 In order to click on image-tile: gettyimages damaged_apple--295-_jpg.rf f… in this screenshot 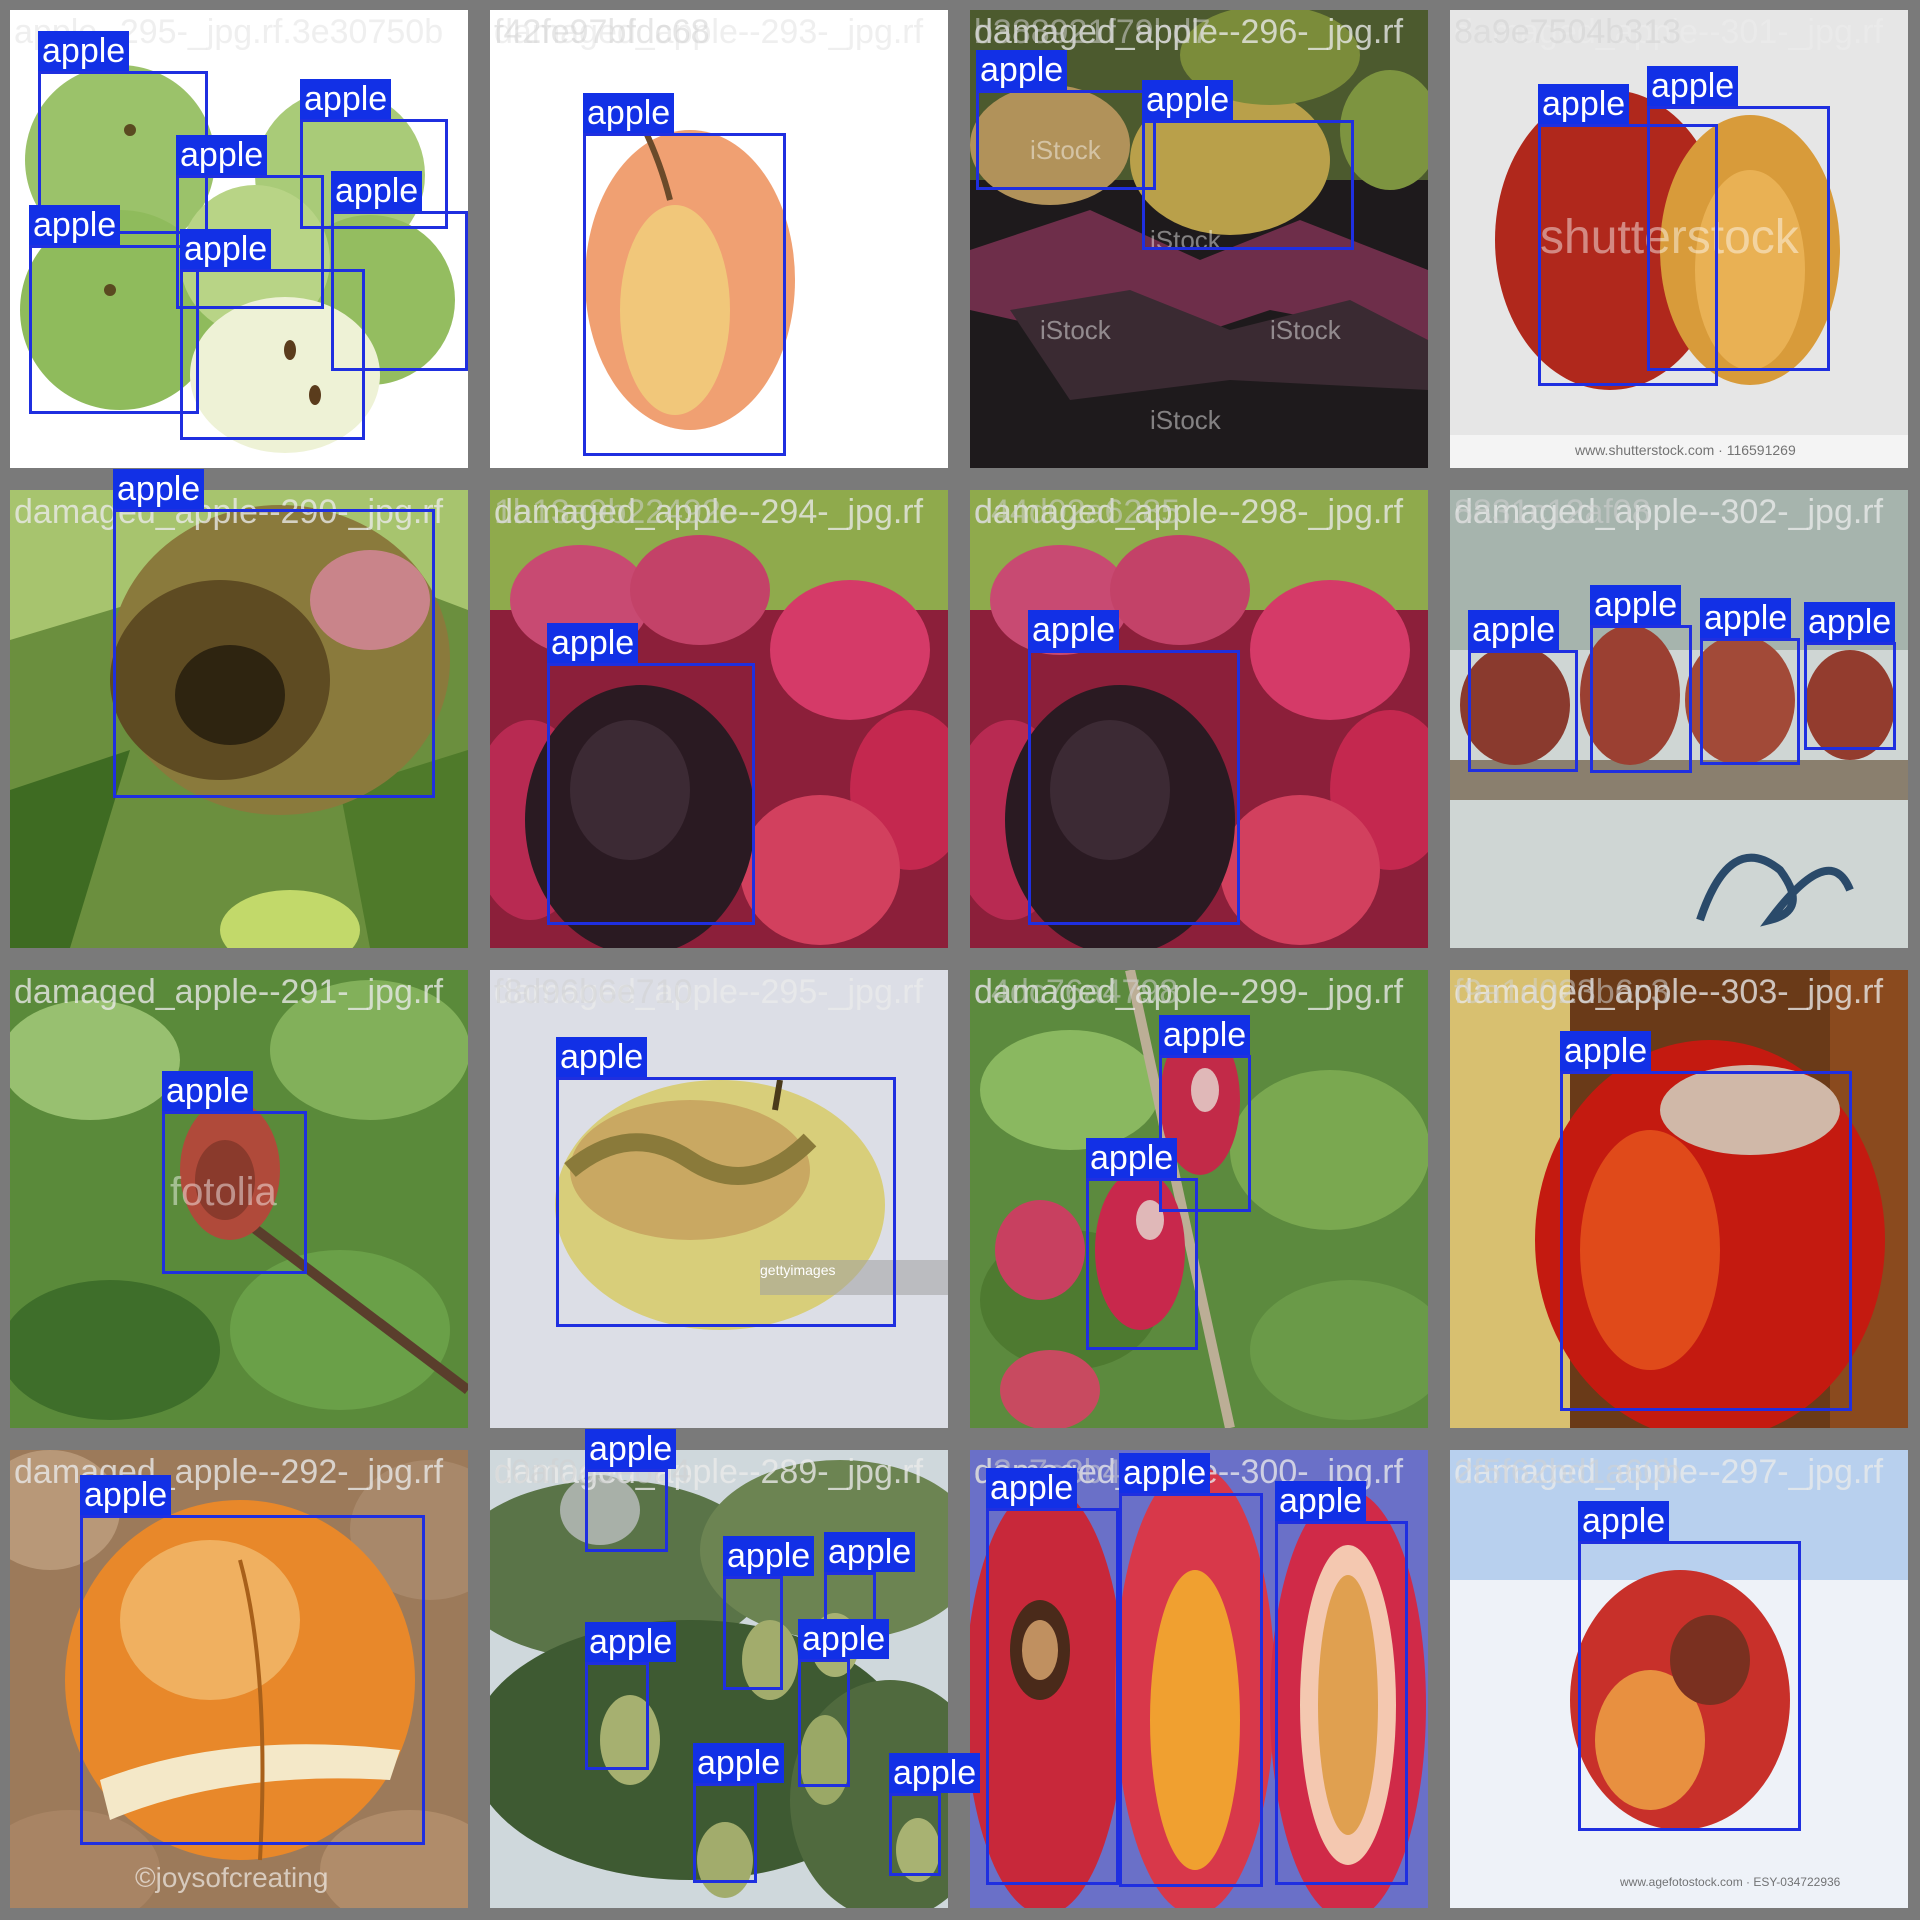, I will do `click(719, 1199)`.